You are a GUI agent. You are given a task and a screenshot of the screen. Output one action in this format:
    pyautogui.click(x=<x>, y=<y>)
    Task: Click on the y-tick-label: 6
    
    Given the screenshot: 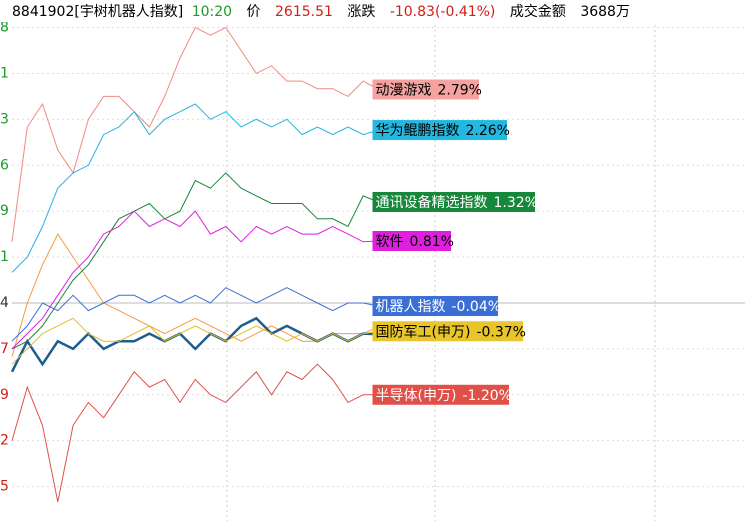 What is the action you would take?
    pyautogui.click(x=4, y=165)
    